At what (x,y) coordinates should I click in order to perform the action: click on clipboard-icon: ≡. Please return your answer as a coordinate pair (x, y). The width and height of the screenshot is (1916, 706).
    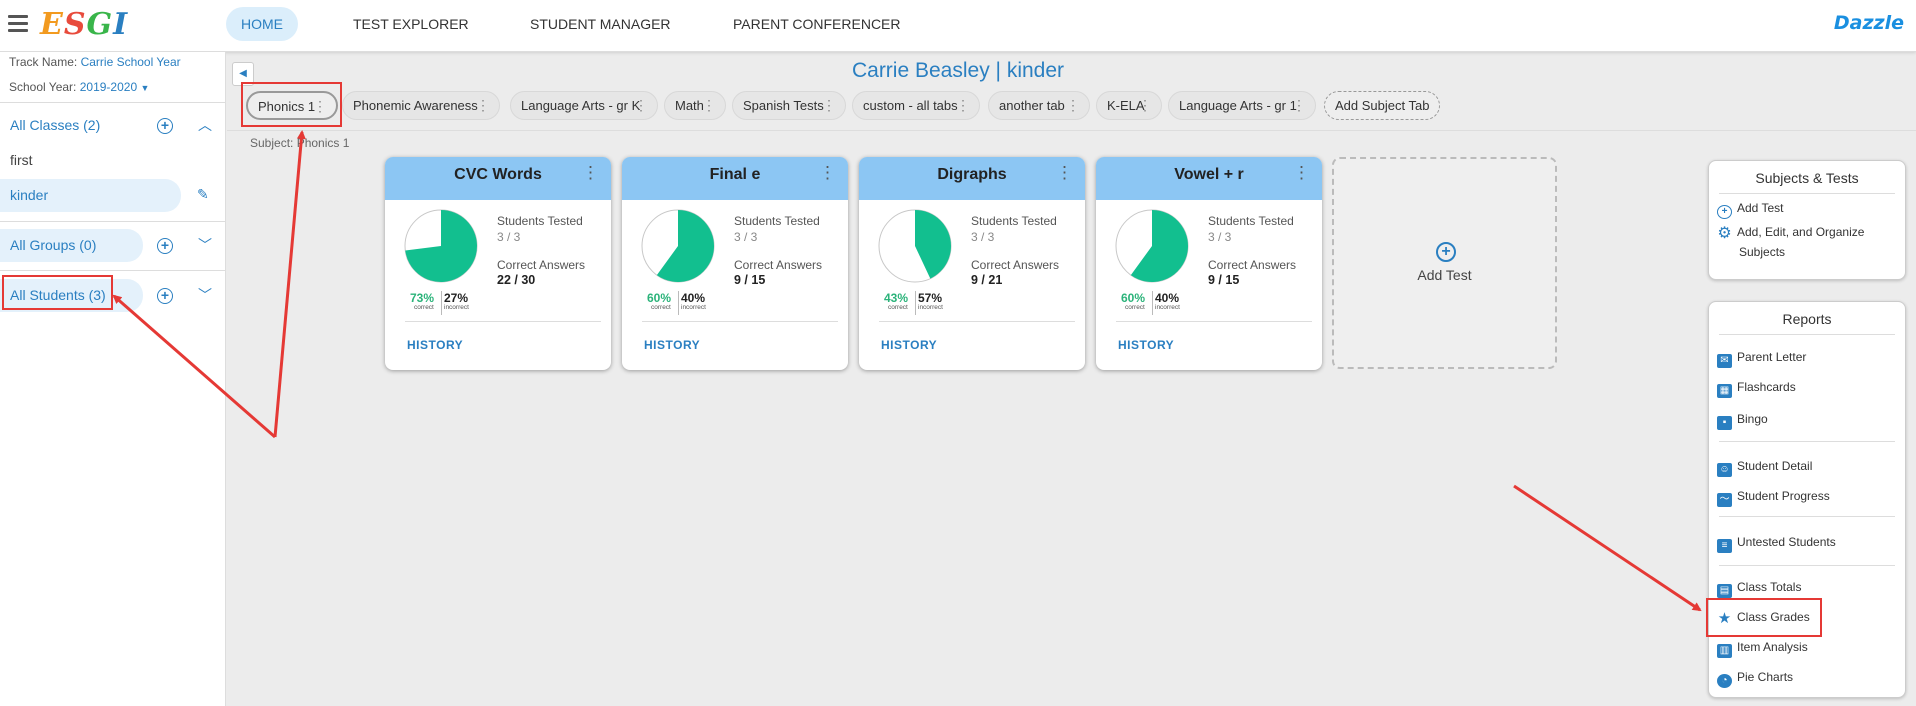
    Looking at the image, I should click on (1724, 546).